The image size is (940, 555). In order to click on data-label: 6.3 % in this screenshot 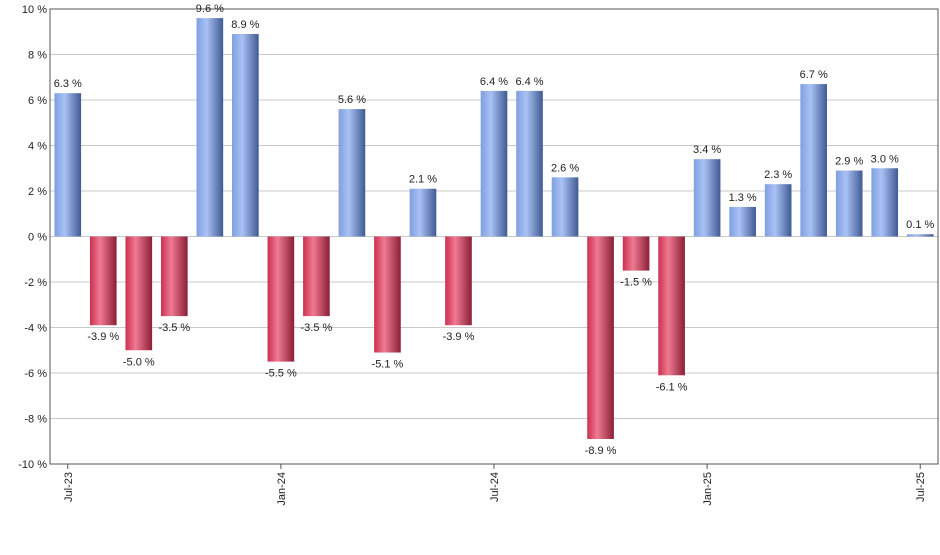, I will do `click(68, 84)`.